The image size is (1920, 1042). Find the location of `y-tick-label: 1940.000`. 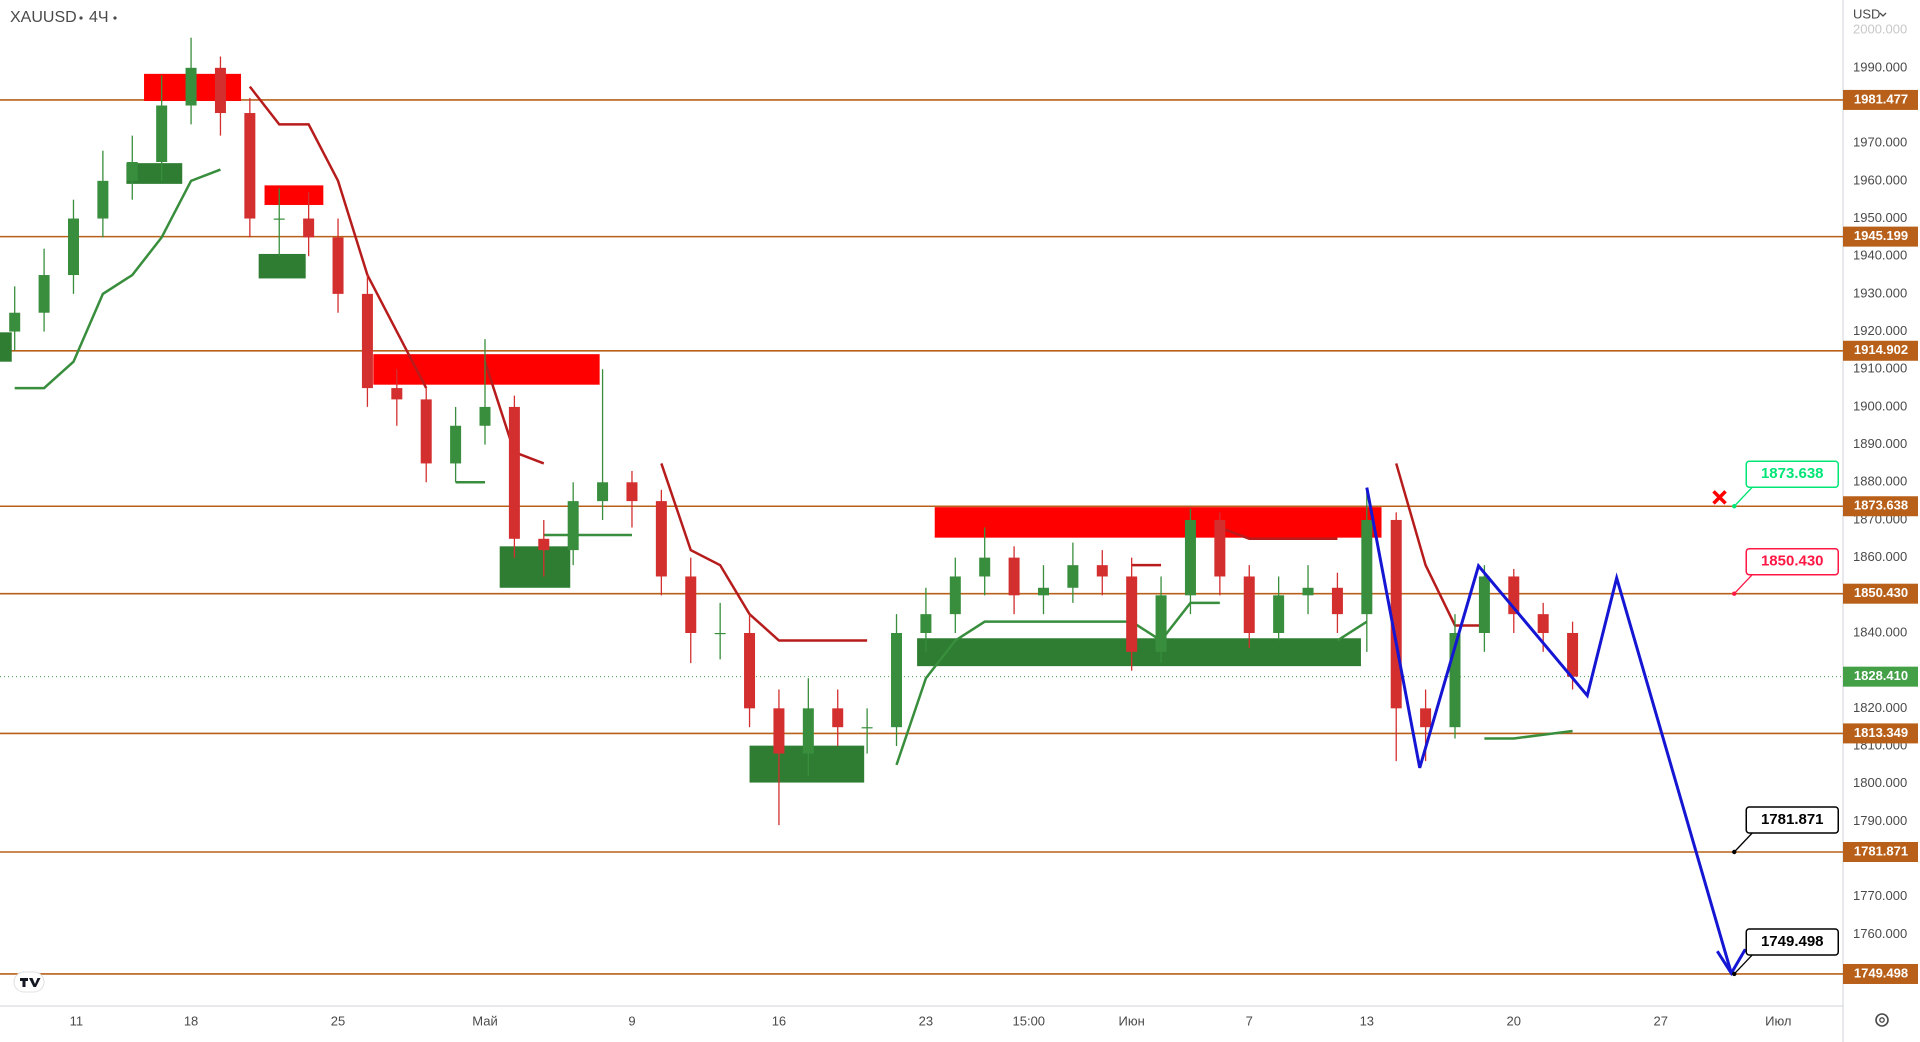

y-tick-label: 1940.000 is located at coordinates (1880, 255).